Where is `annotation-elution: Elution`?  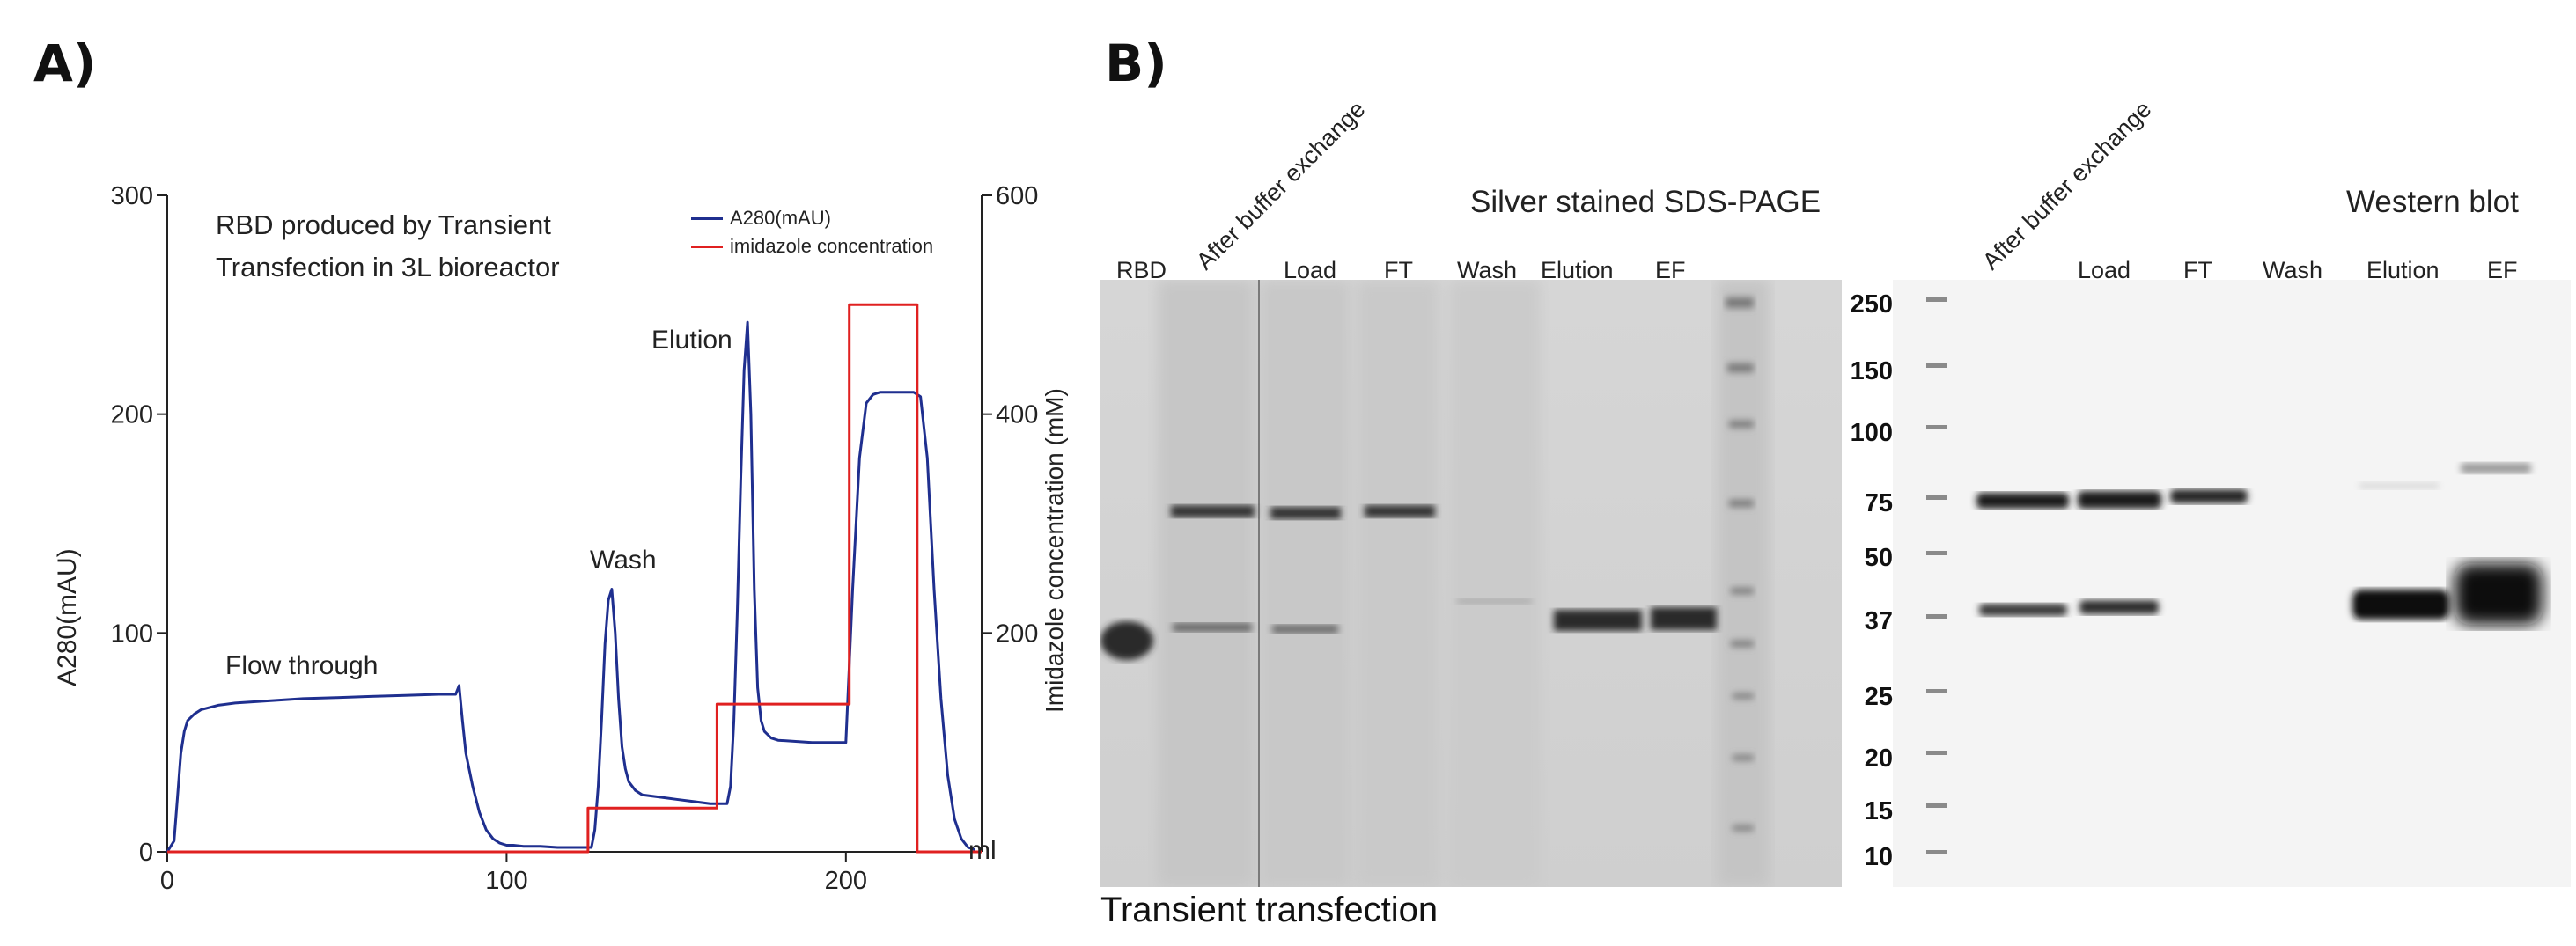
annotation-elution: Elution is located at coordinates (692, 341).